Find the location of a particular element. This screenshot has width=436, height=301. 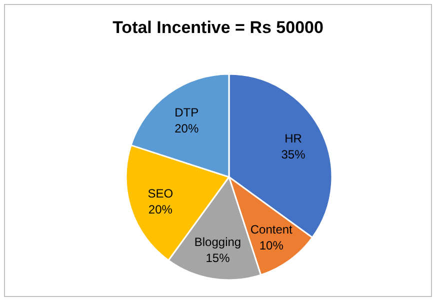

data-label: 10% is located at coordinates (271, 245).